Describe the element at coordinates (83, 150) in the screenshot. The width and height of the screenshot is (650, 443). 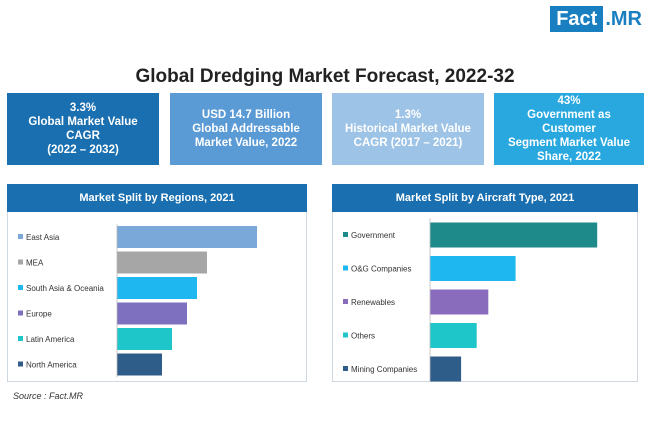
I see `kpi-line: (2022 – 2032)` at that location.